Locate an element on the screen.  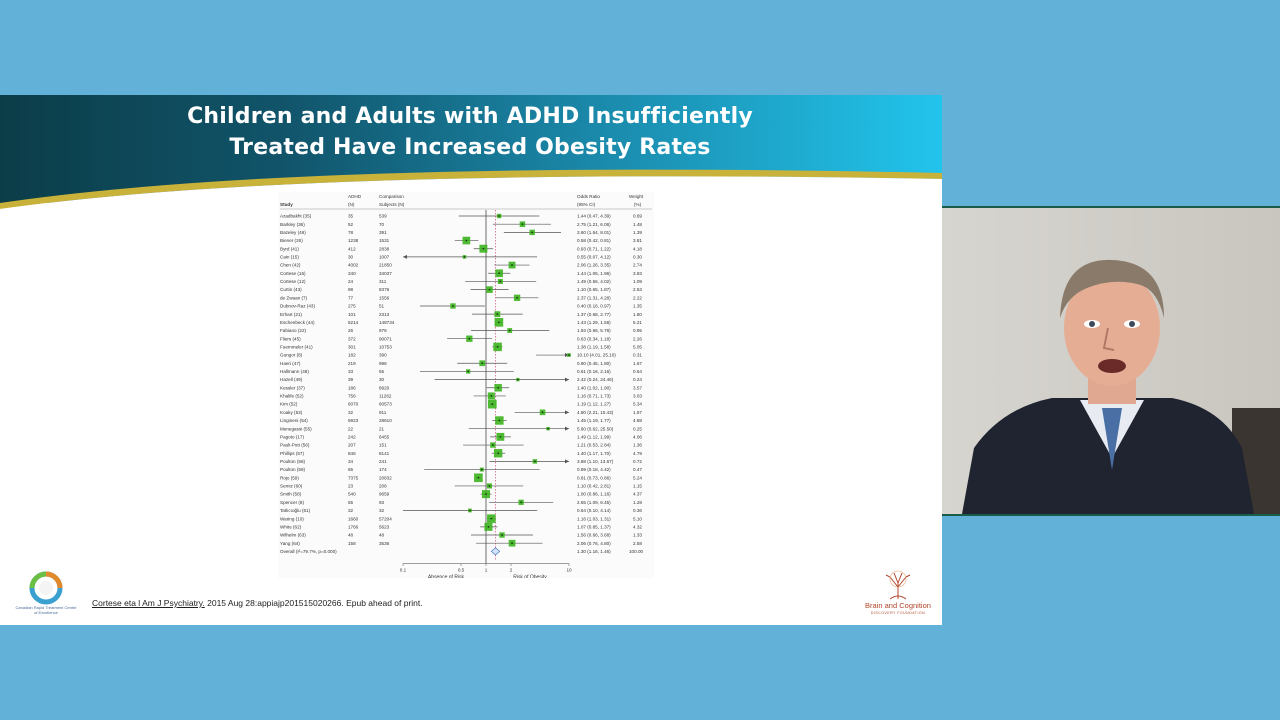
odds-ratio-ci-27: 5.60 (0.62, 25.50) is located at coordinates (595, 428).